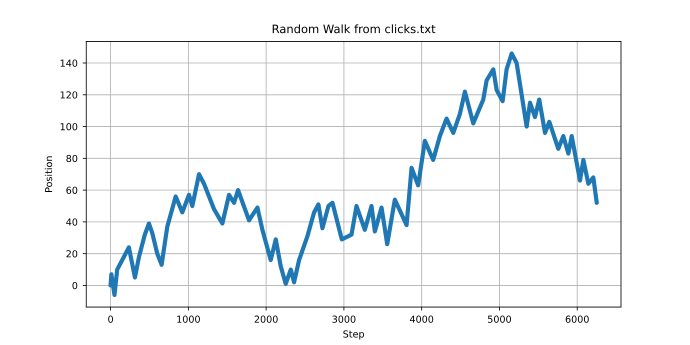  I want to click on y-tick-label: 40, so click(72, 222).